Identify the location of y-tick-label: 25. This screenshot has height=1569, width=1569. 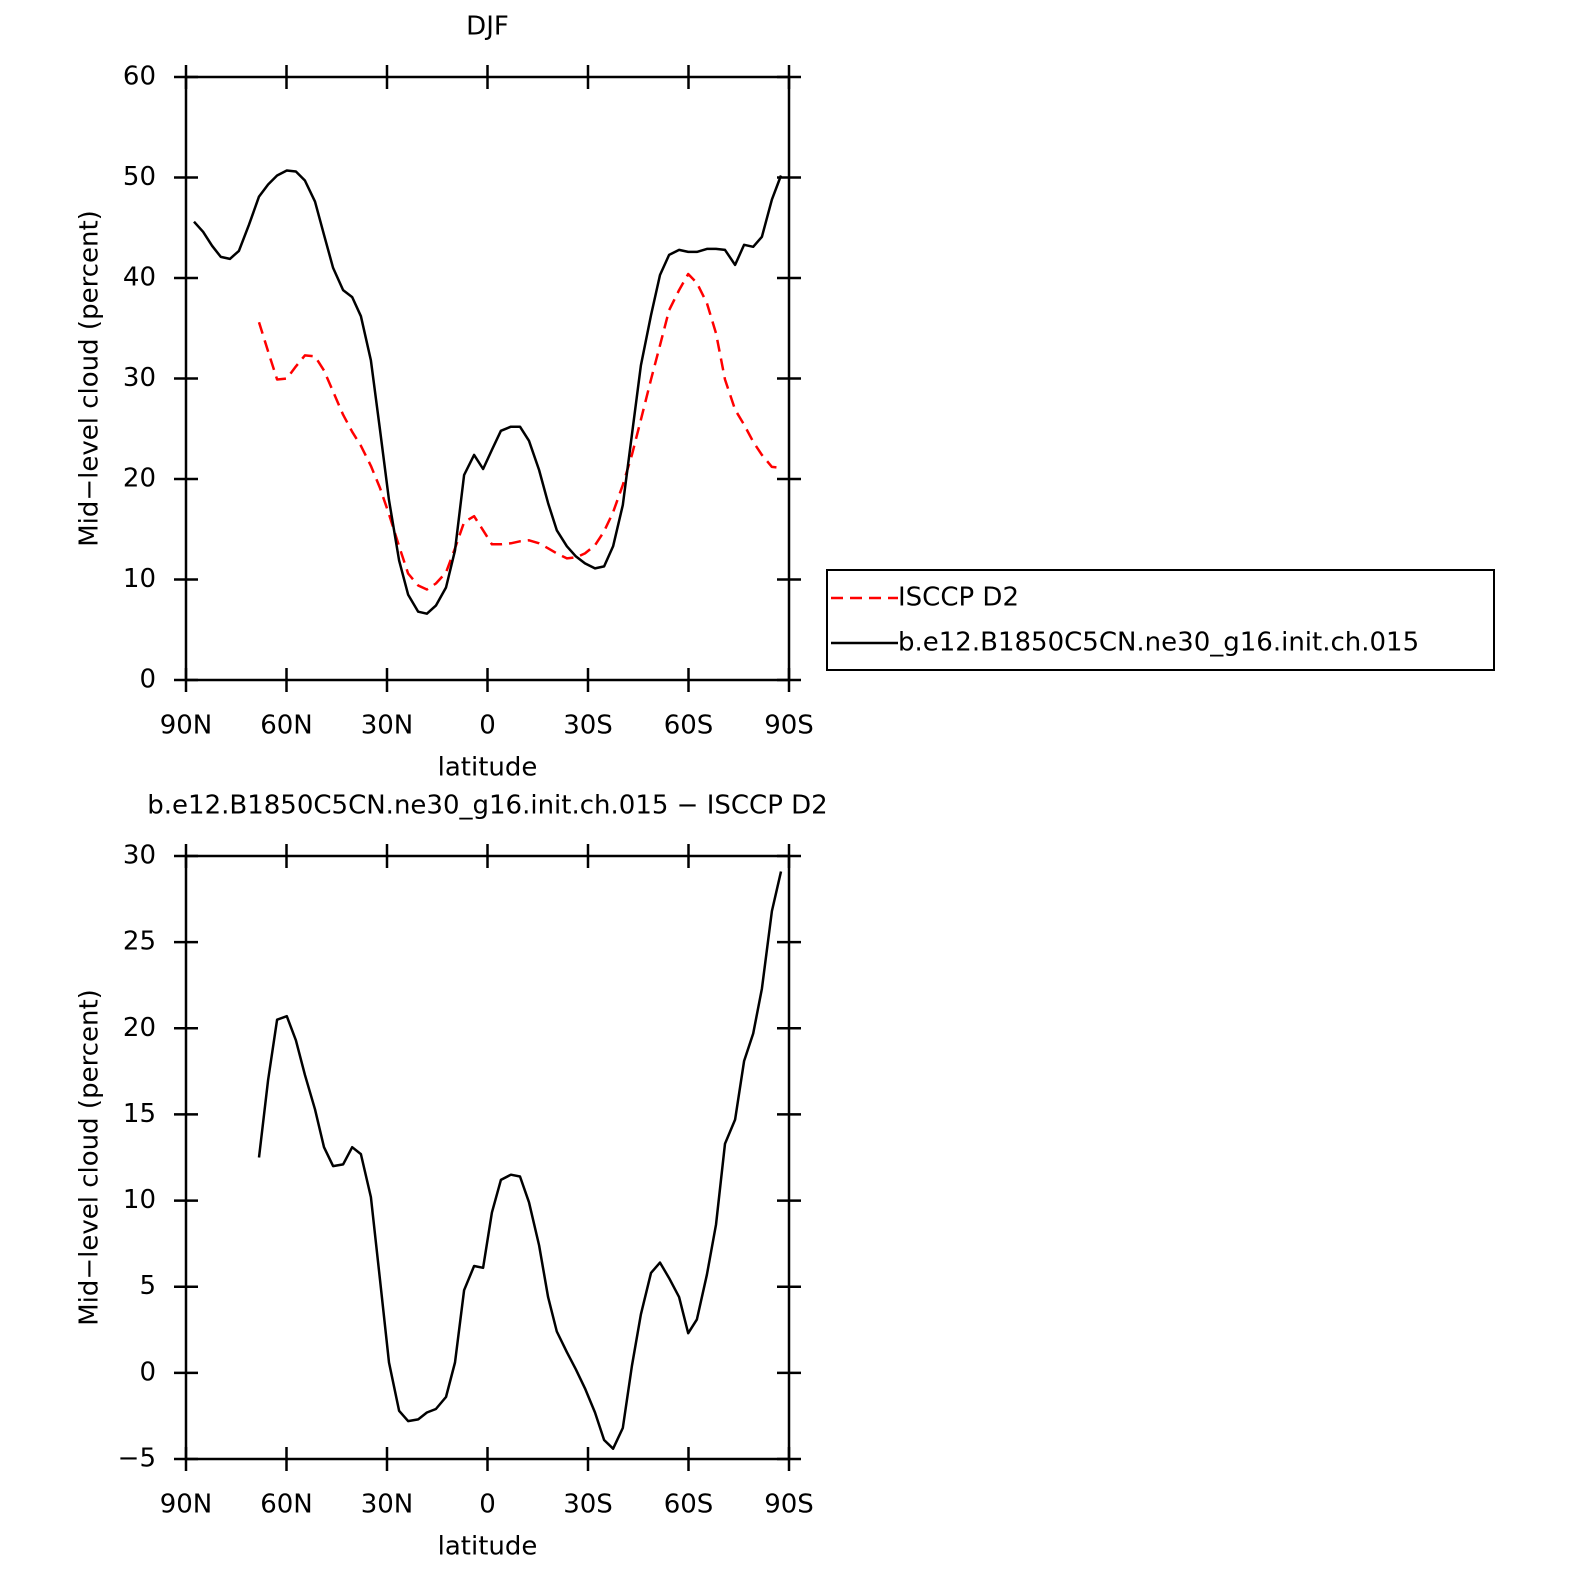
(139, 942).